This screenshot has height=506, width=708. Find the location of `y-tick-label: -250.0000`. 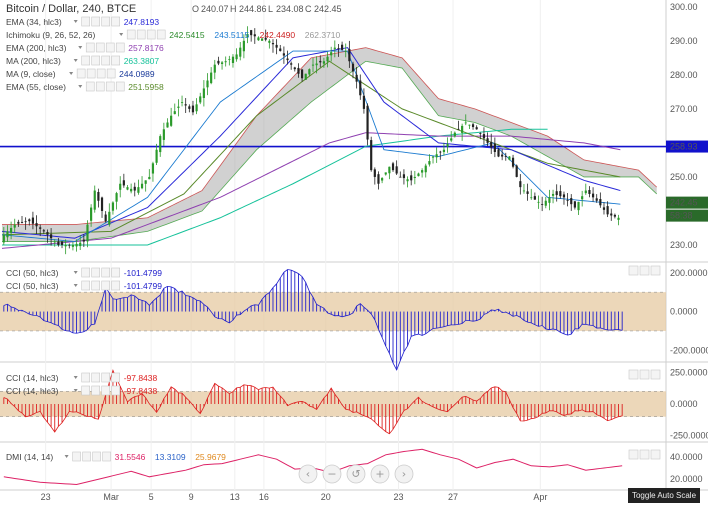

y-tick-label: -250.0000 is located at coordinates (689, 436).